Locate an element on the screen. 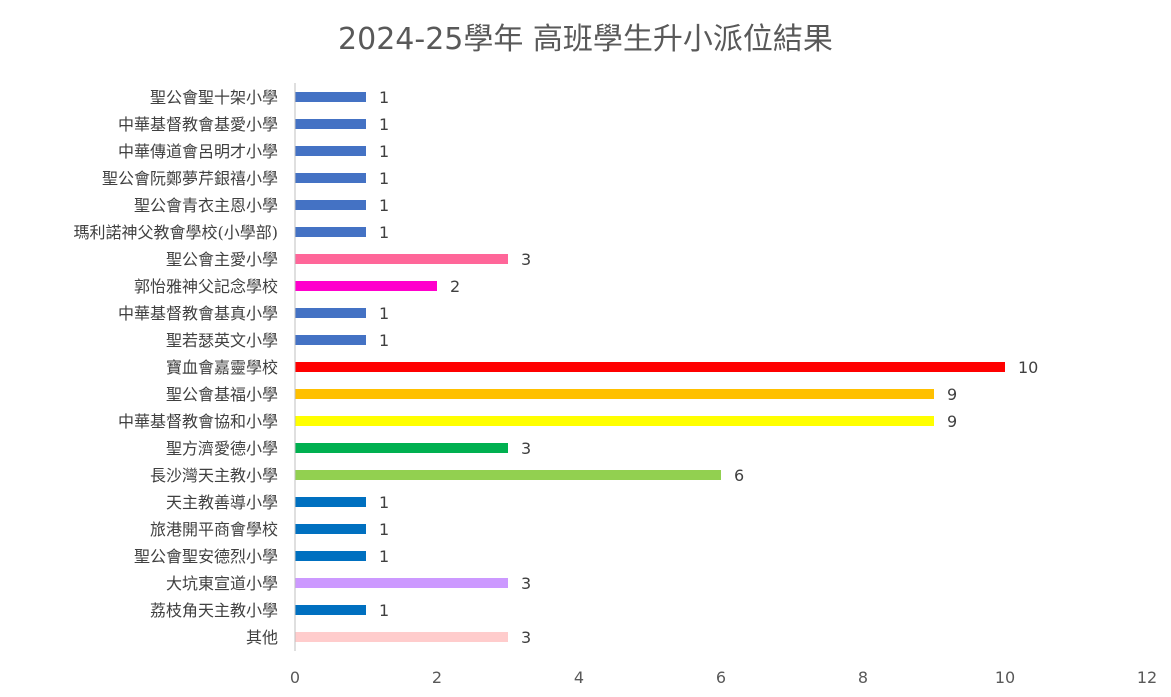 This screenshot has width=1171, height=697. category-label: 中華基督教會基愛小學 is located at coordinates (198, 124).